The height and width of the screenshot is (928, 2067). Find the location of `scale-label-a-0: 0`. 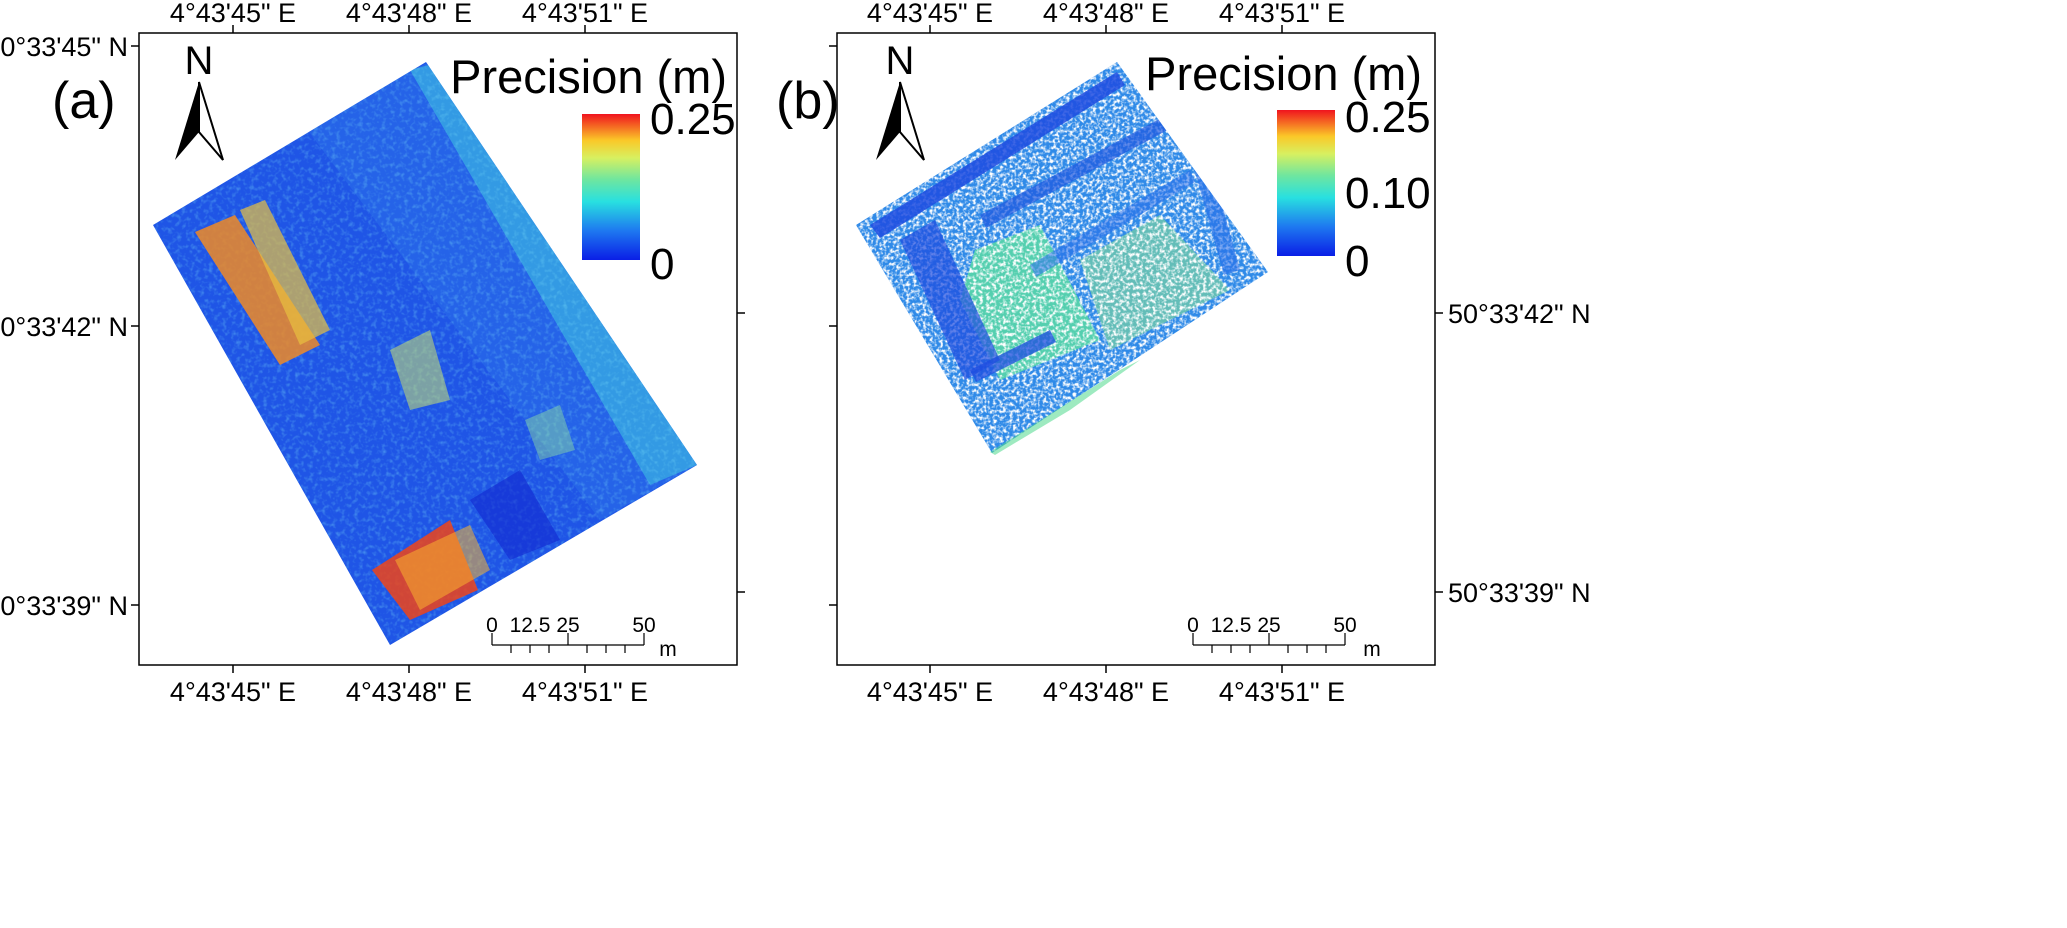

scale-label-a-0: 0 is located at coordinates (492, 625).